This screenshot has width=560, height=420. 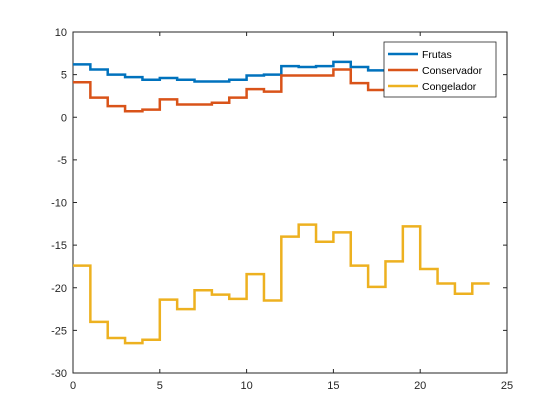 What do you see at coordinates (59, 289) in the screenshot?
I see `y-tick-label: -20` at bounding box center [59, 289].